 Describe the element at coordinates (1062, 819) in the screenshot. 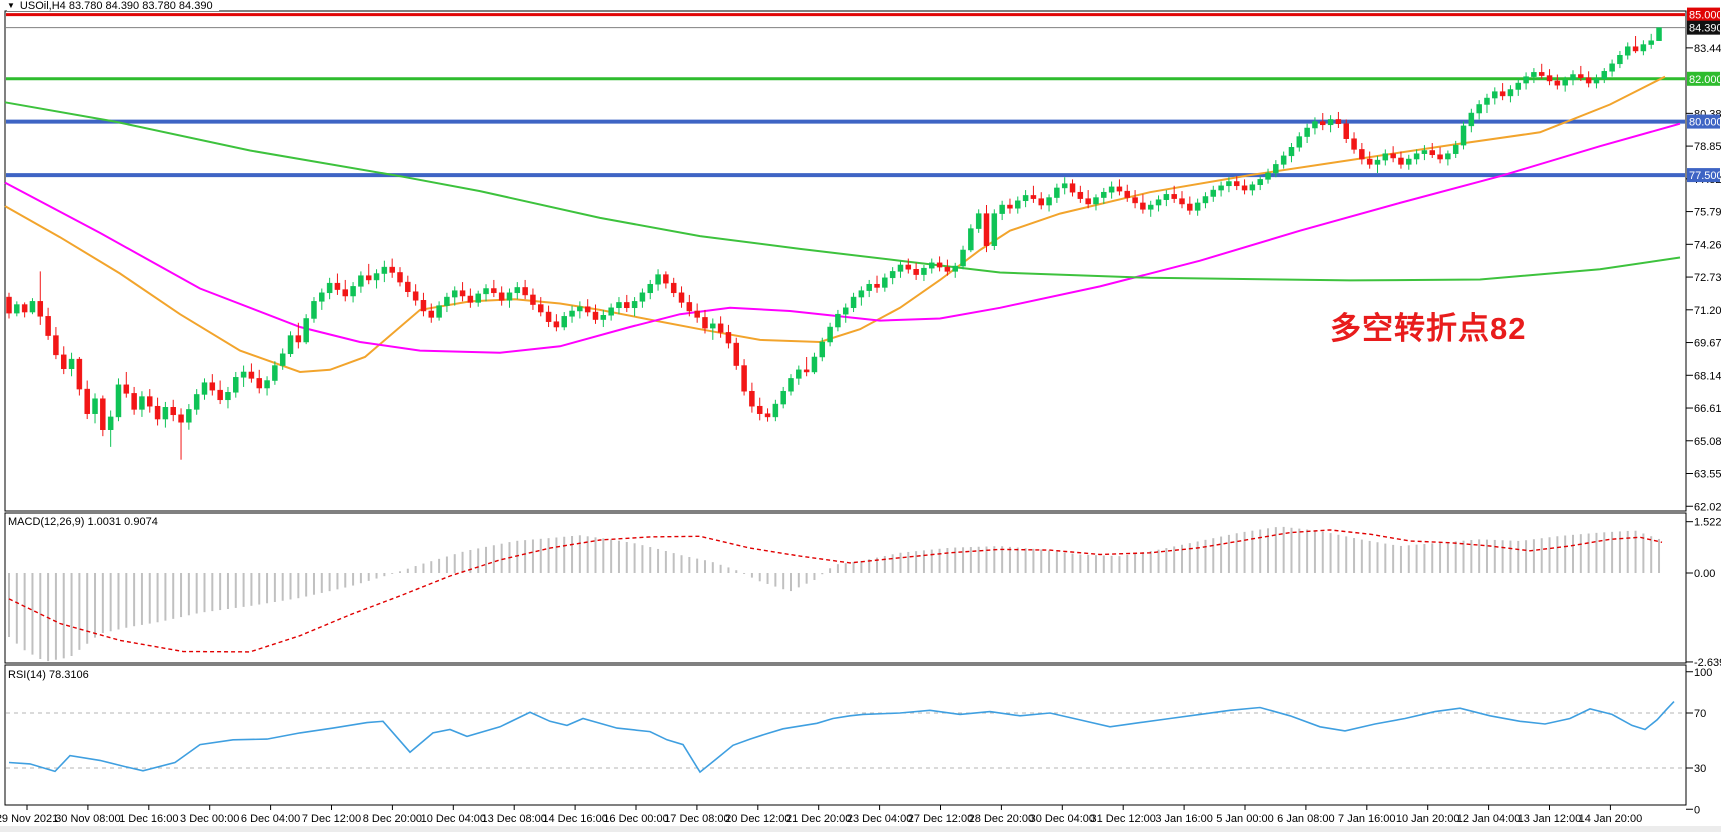

I see `time-tick-label: 30 Dec 04:00` at that location.